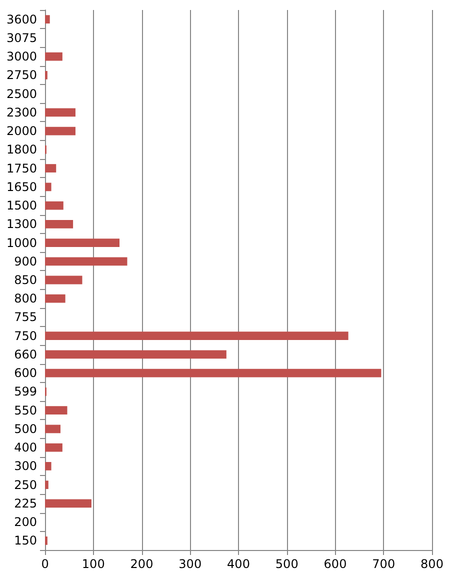  Describe the element at coordinates (25, 447) in the screenshot. I see `y-tick-label: 400` at that location.